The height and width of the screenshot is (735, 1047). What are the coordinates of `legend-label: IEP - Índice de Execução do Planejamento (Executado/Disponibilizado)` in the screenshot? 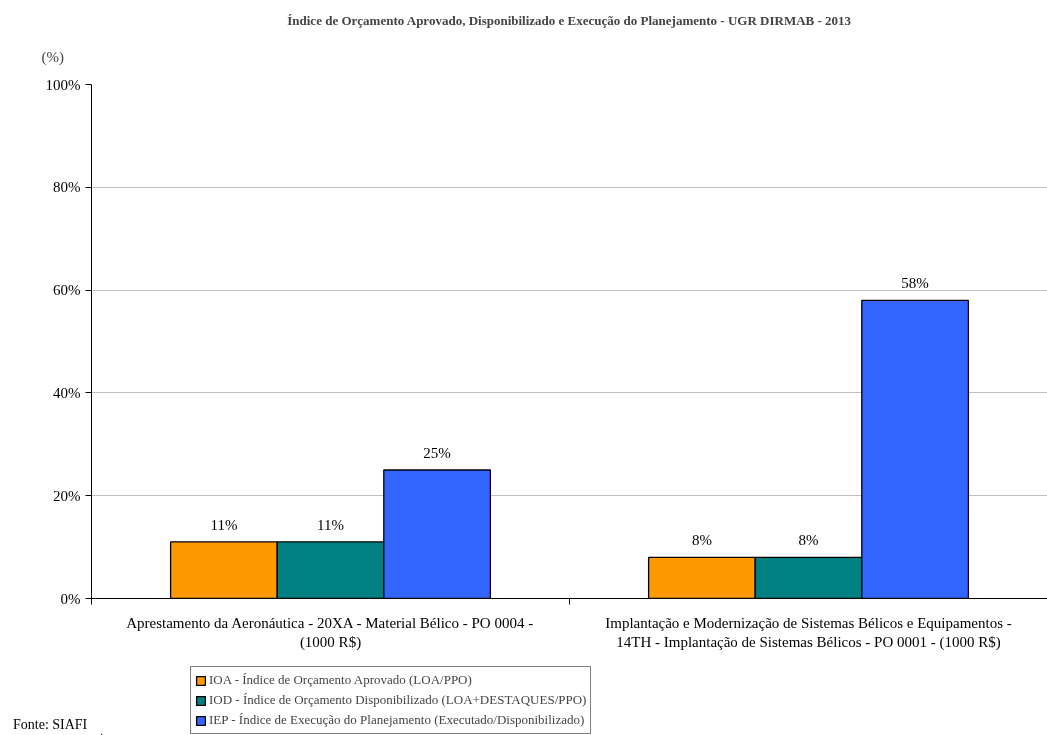 It's located at (397, 720).